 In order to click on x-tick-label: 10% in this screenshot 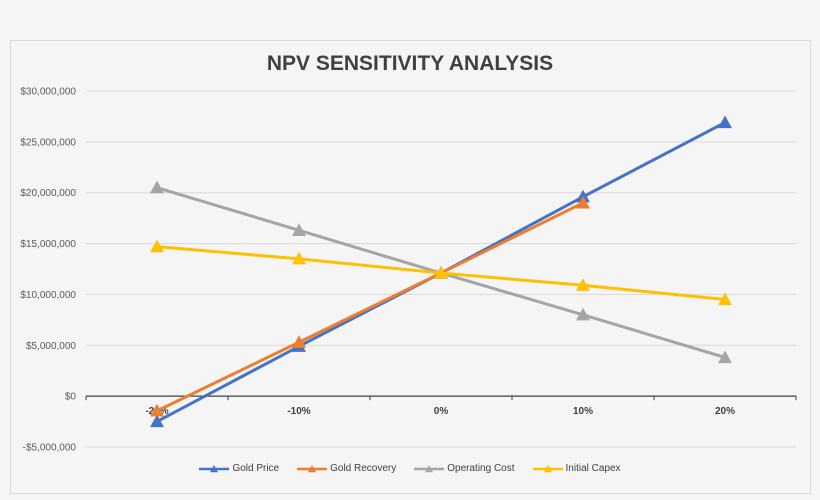, I will do `click(583, 411)`.